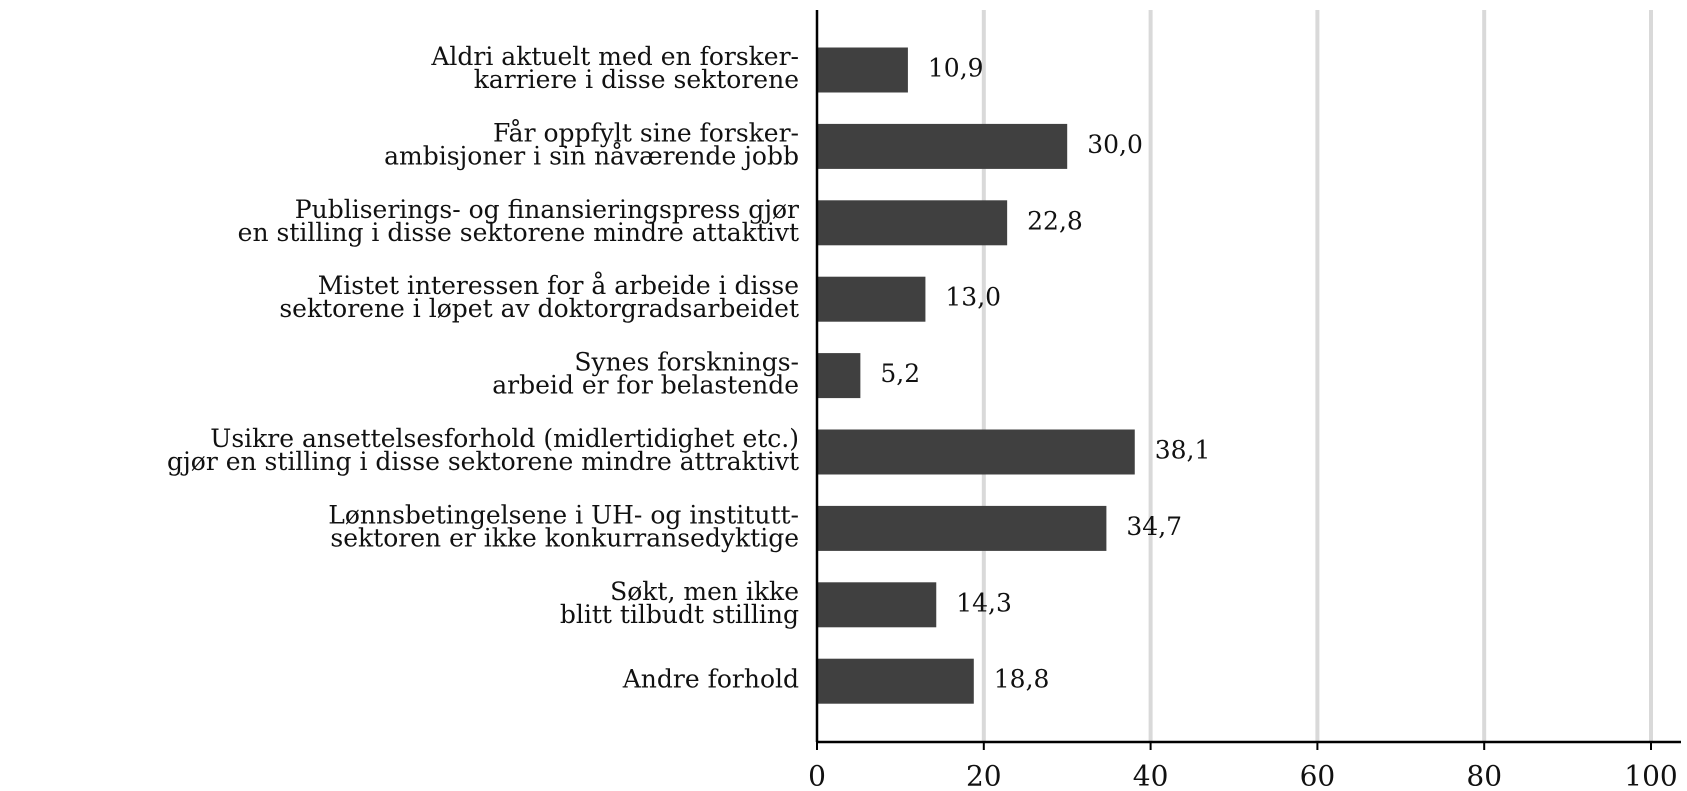 Image resolution: width=1687 pixels, height=791 pixels. Describe the element at coordinates (1154, 526) in the screenshot. I see `data-label: 34,7` at that location.